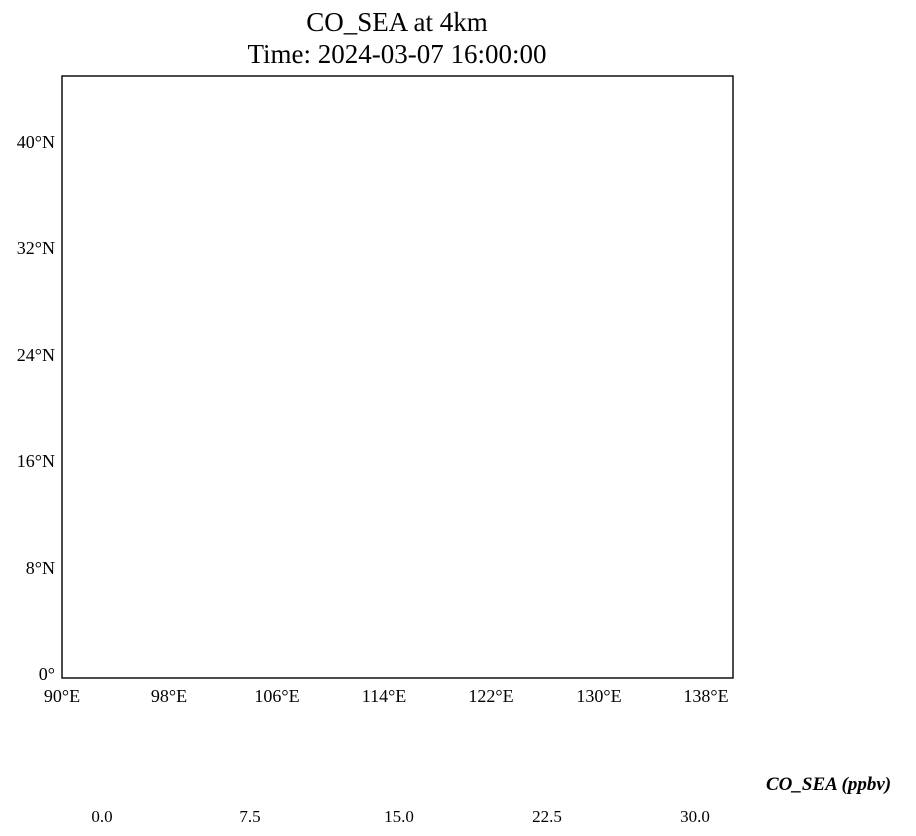  I want to click on x-tick-label-2: 106°E, so click(276, 696).